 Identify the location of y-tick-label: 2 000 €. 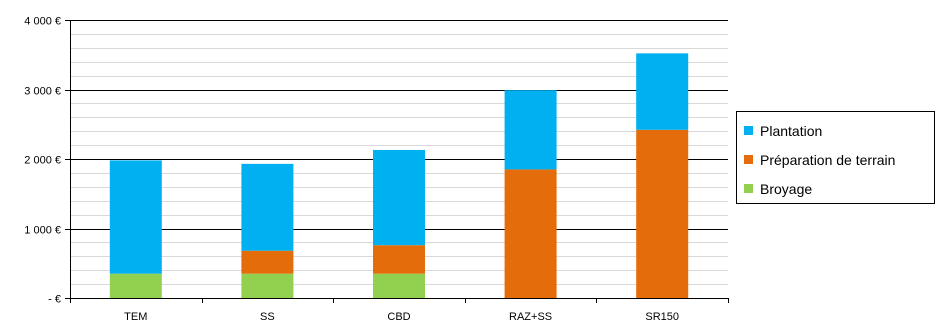
(42, 161).